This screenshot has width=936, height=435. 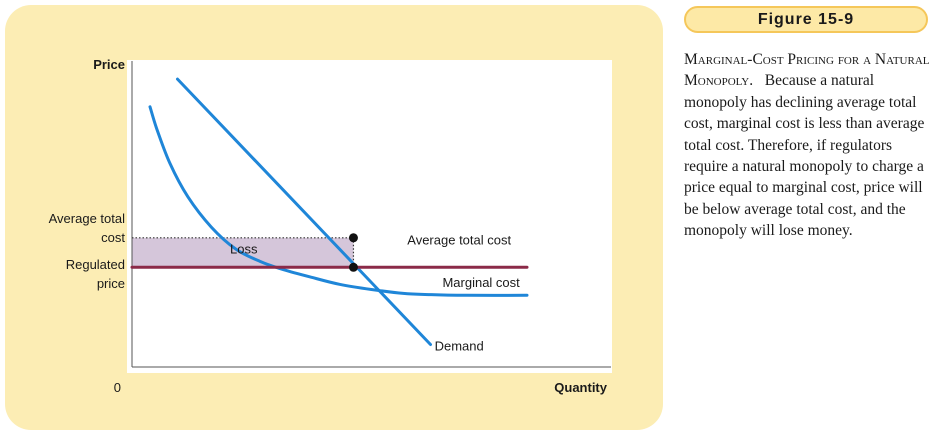 What do you see at coordinates (244, 248) in the screenshot?
I see `loss-label: Loss` at bounding box center [244, 248].